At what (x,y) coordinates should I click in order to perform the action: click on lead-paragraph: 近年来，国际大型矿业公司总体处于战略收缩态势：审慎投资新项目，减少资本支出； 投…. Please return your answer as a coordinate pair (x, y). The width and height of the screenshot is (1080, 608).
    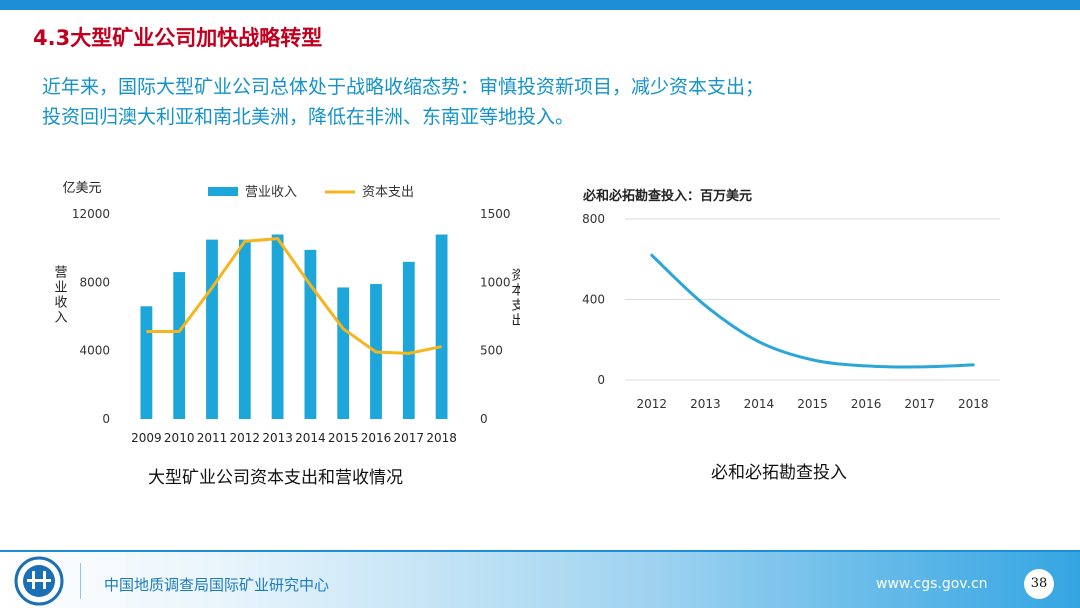
    Looking at the image, I should click on (547, 102).